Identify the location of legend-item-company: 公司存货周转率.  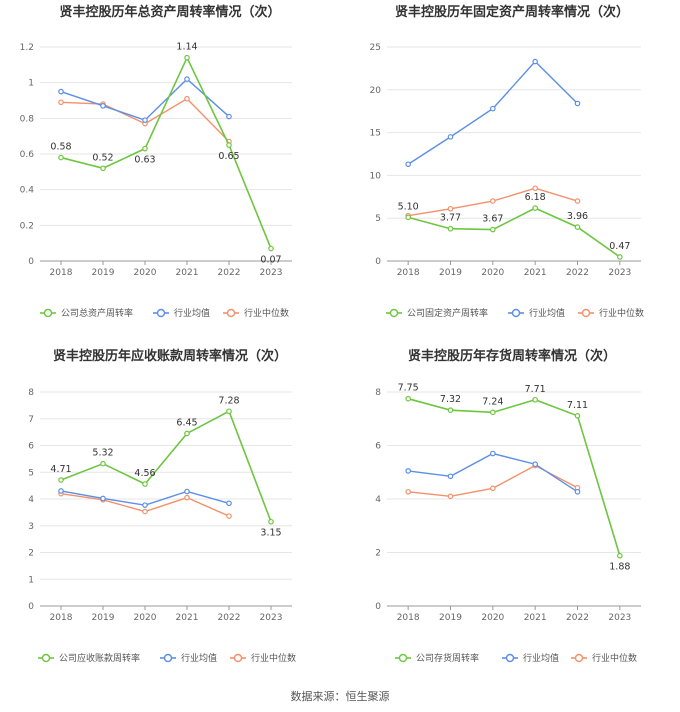
(437, 658).